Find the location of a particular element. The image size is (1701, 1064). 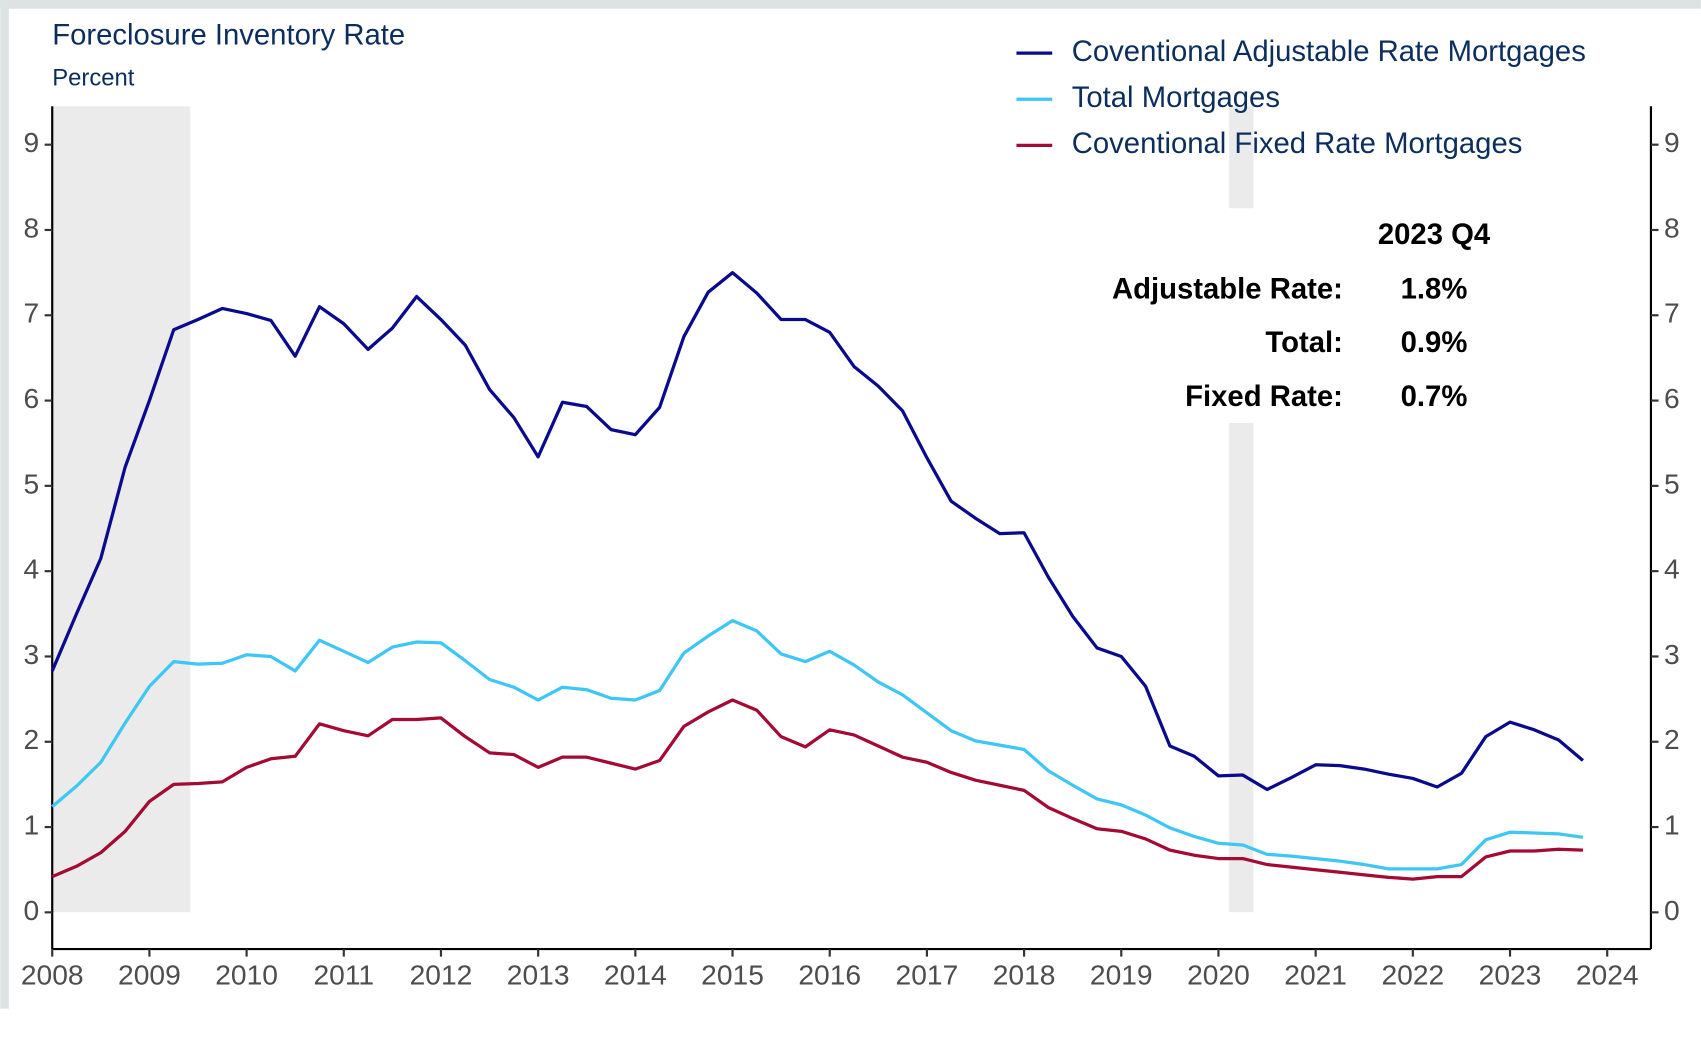

x-tick-label: 2014 is located at coordinates (635, 975).